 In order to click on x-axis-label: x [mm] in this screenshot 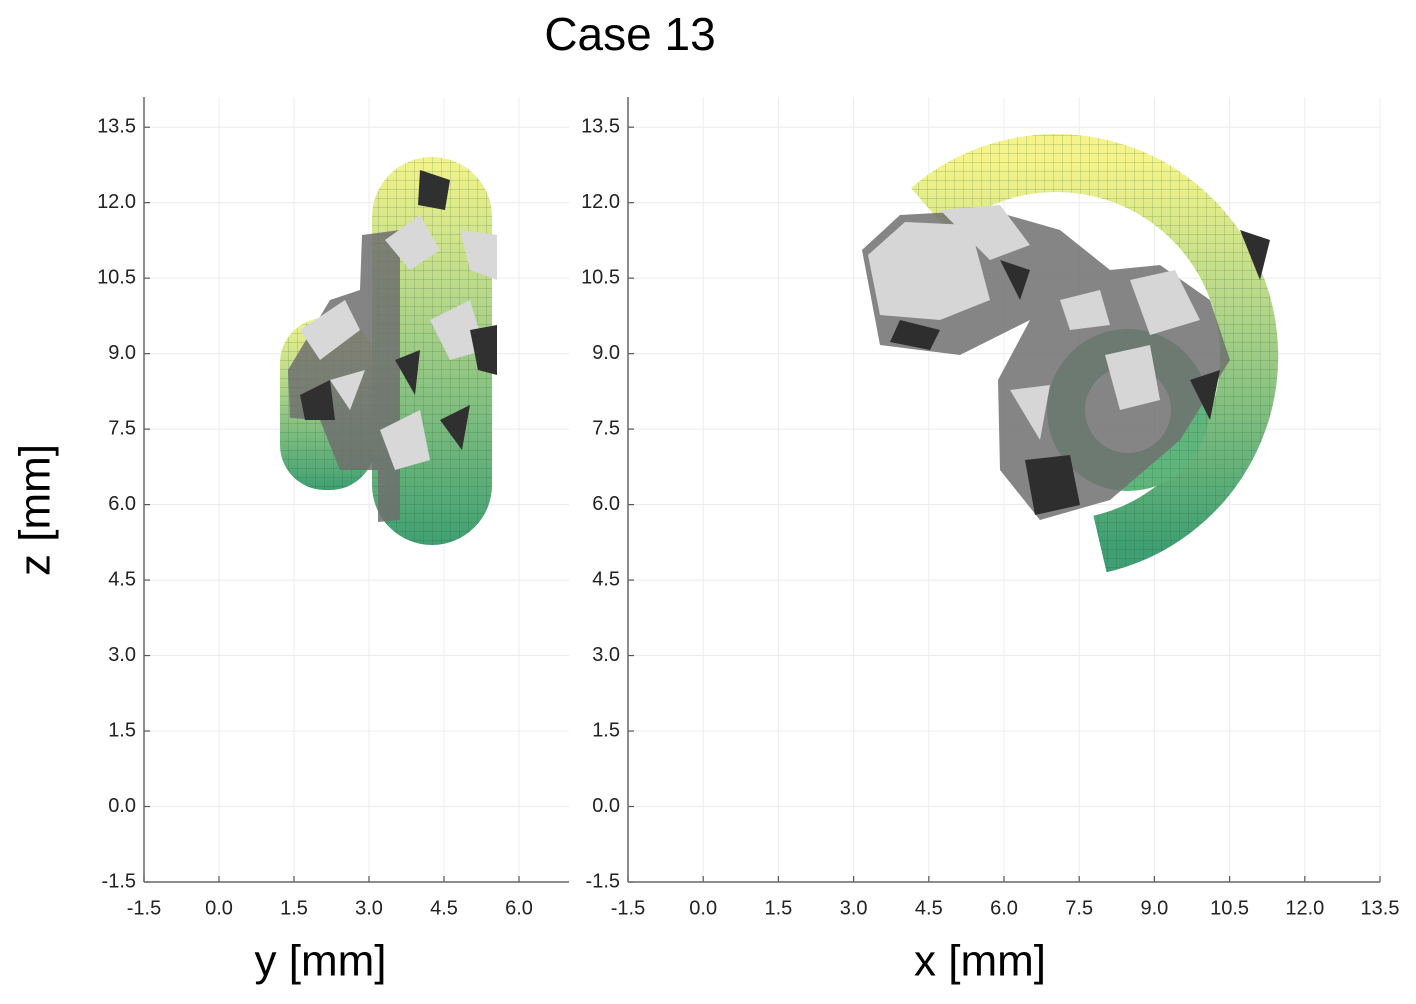, I will do `click(980, 961)`.